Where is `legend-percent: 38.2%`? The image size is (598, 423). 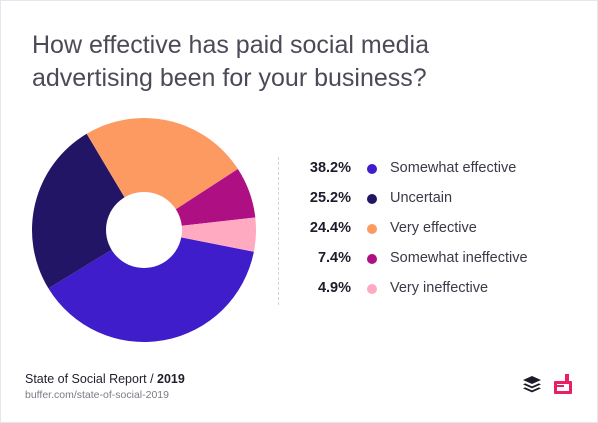
legend-percent: 38.2% is located at coordinates (330, 168).